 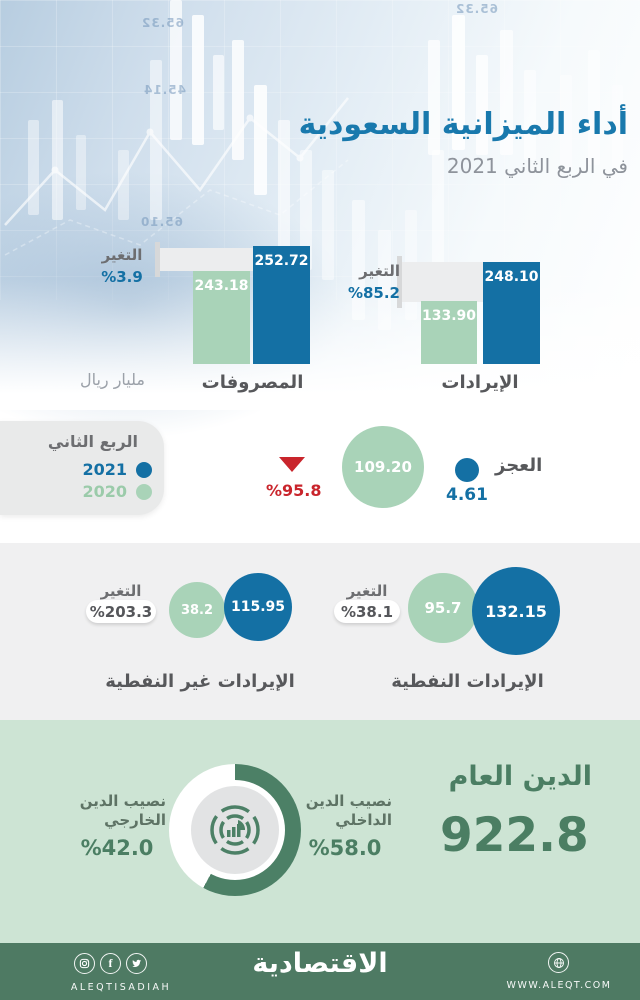 I want to click on legend: الربع الثاني 2021 2020, so click(x=82, y=468).